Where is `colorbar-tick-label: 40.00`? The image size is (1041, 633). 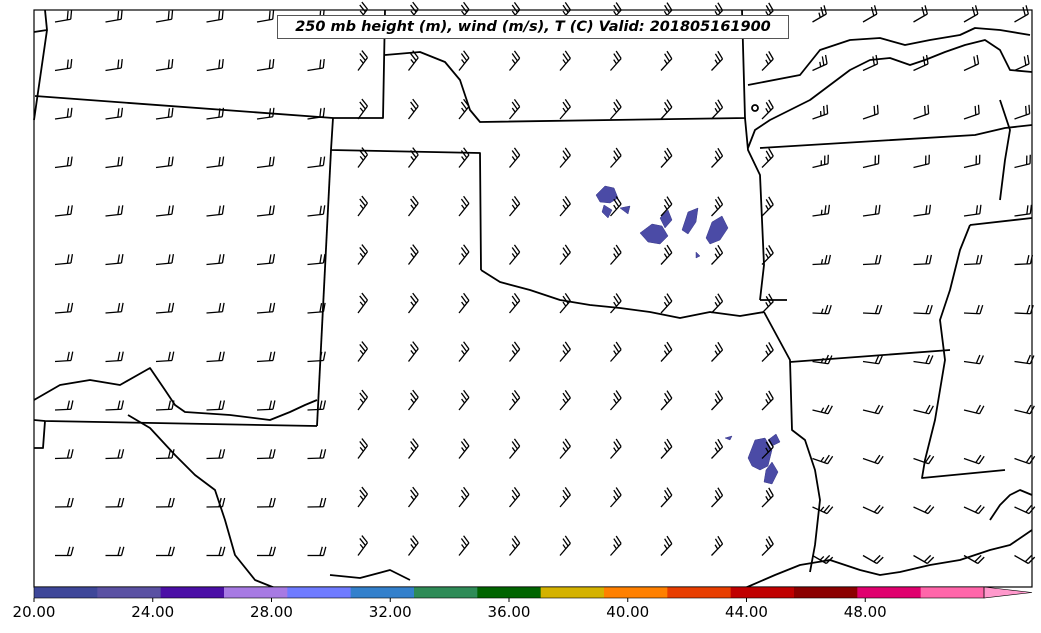
colorbar-tick-label: 40.00 is located at coordinates (628, 612).